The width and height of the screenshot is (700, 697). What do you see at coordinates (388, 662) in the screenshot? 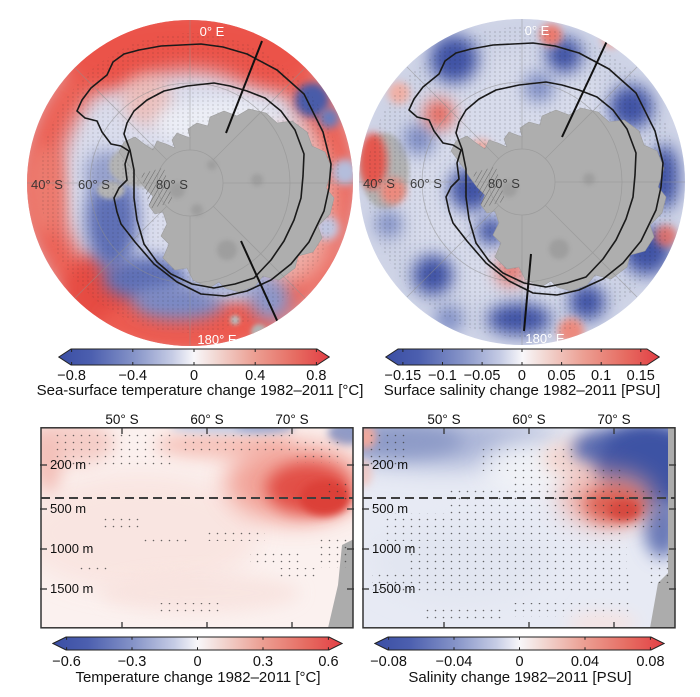
I see `colorbar-tick: −0.08` at bounding box center [388, 662].